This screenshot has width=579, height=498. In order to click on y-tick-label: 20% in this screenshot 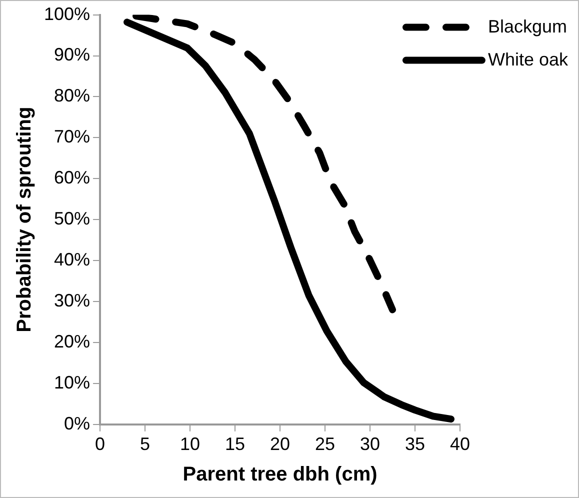, I will do `click(72, 341)`.